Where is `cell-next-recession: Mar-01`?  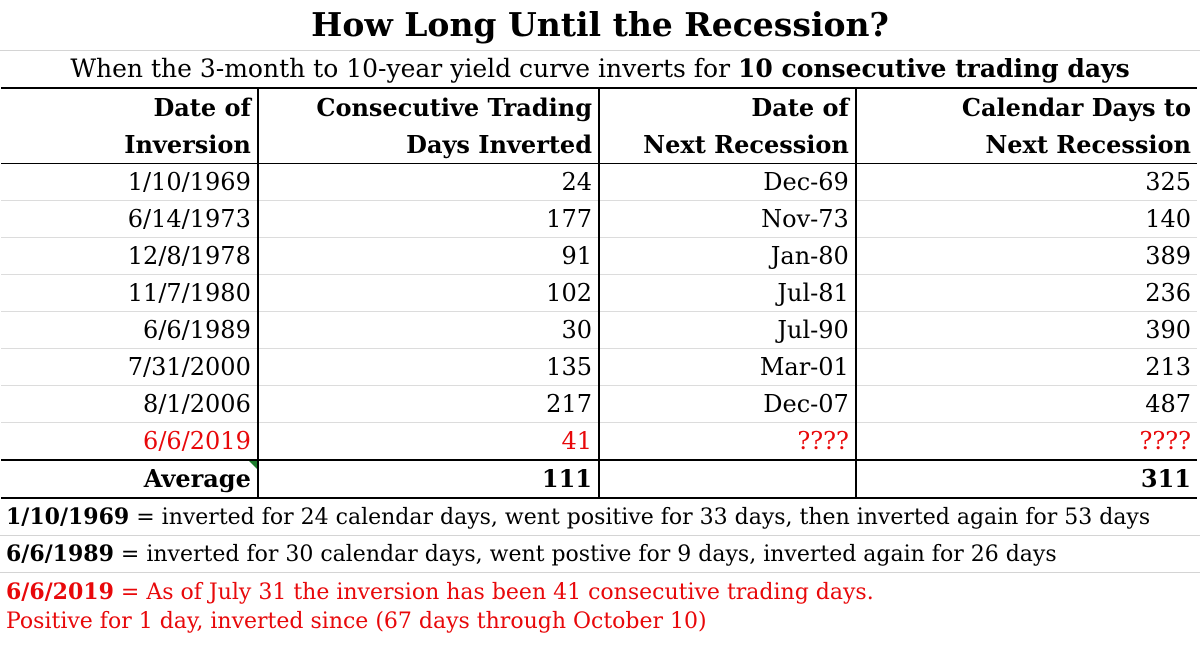
cell-next-recession: Mar-01 is located at coordinates (726, 367).